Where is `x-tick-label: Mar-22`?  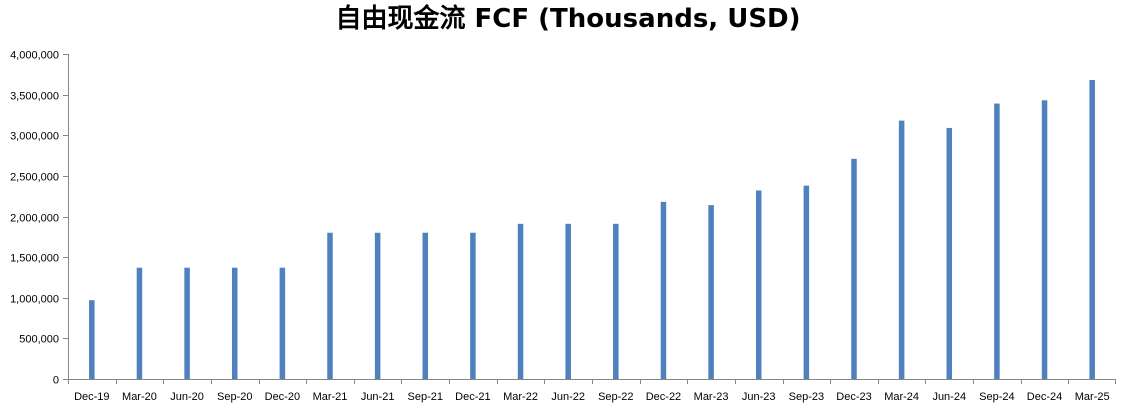 x-tick-label: Mar-22 is located at coordinates (520, 397).